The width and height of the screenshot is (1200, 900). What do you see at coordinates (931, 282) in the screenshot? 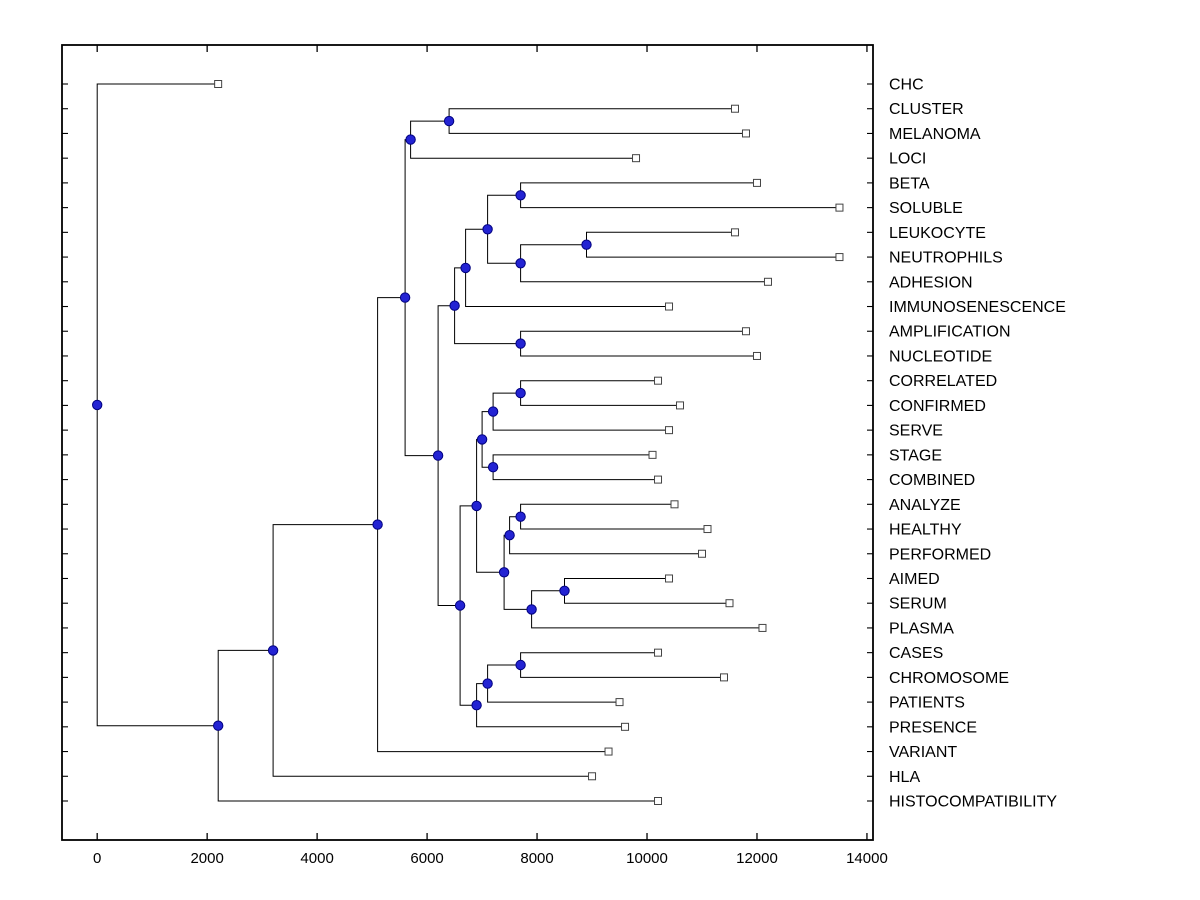
I see `leaf-label: ADHESION` at bounding box center [931, 282].